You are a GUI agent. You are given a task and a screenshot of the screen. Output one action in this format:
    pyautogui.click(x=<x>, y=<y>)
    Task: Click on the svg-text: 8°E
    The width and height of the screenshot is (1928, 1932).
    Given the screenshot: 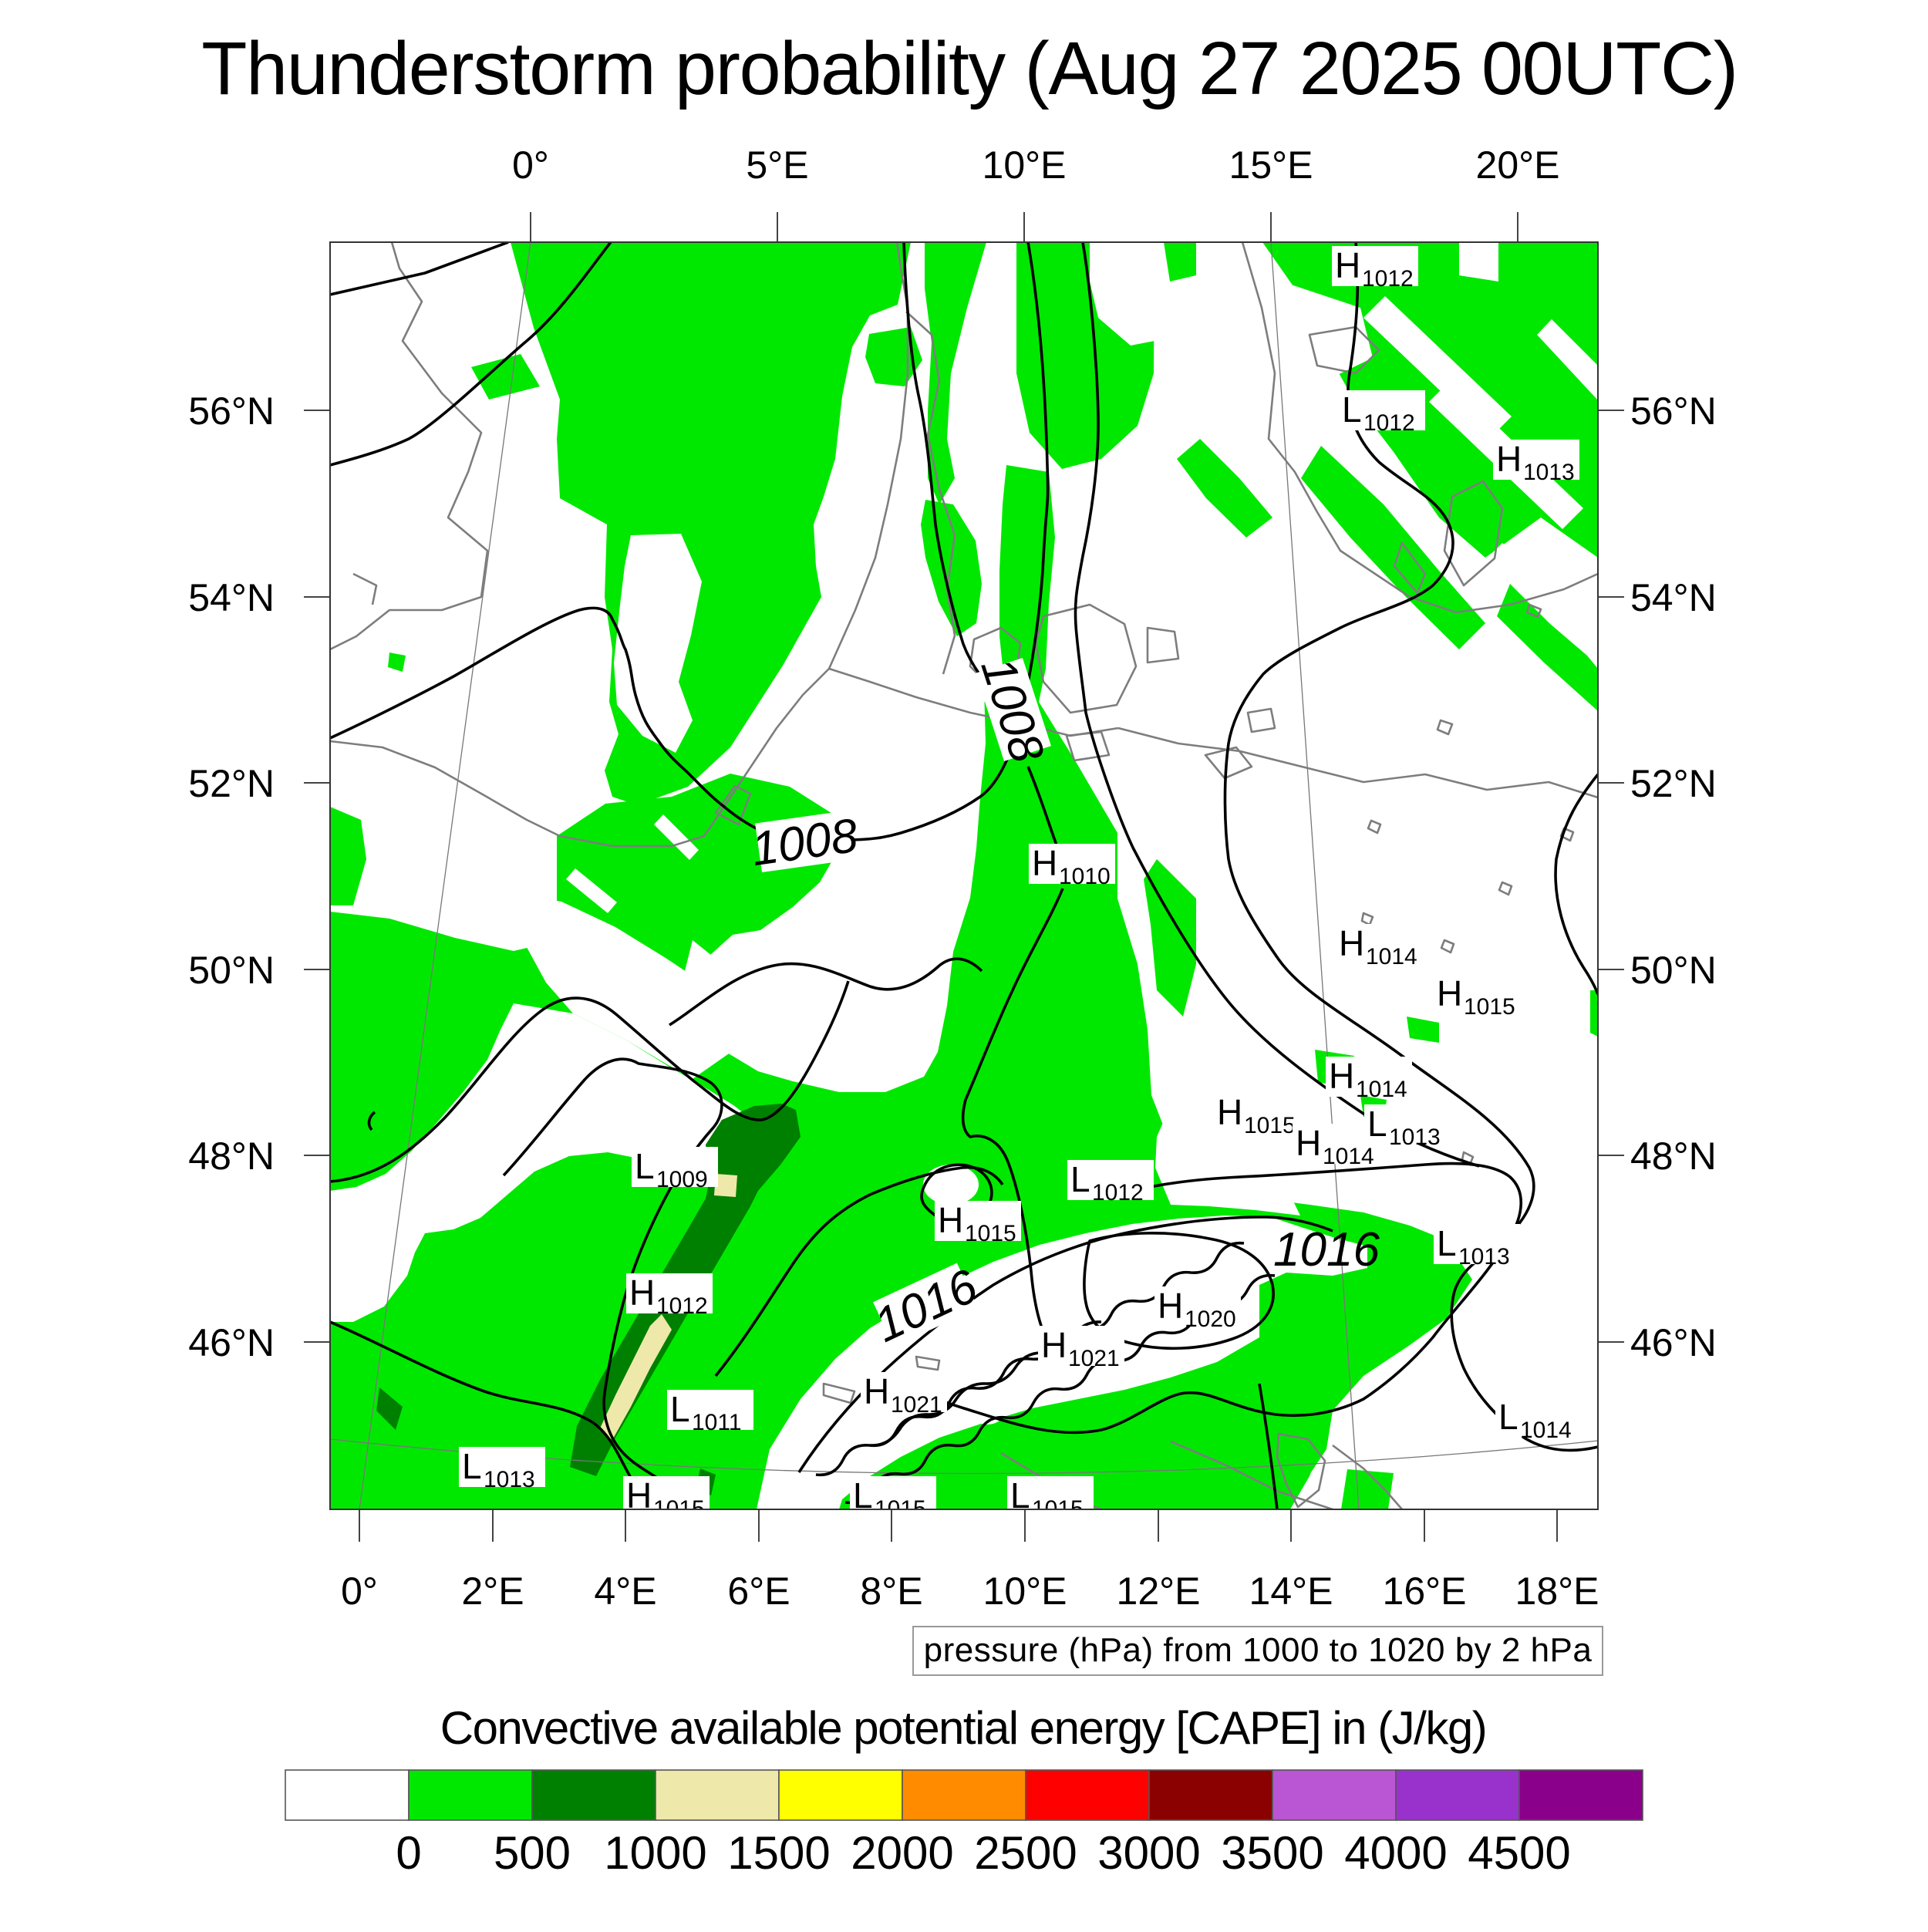 What is the action you would take?
    pyautogui.click(x=891, y=1591)
    